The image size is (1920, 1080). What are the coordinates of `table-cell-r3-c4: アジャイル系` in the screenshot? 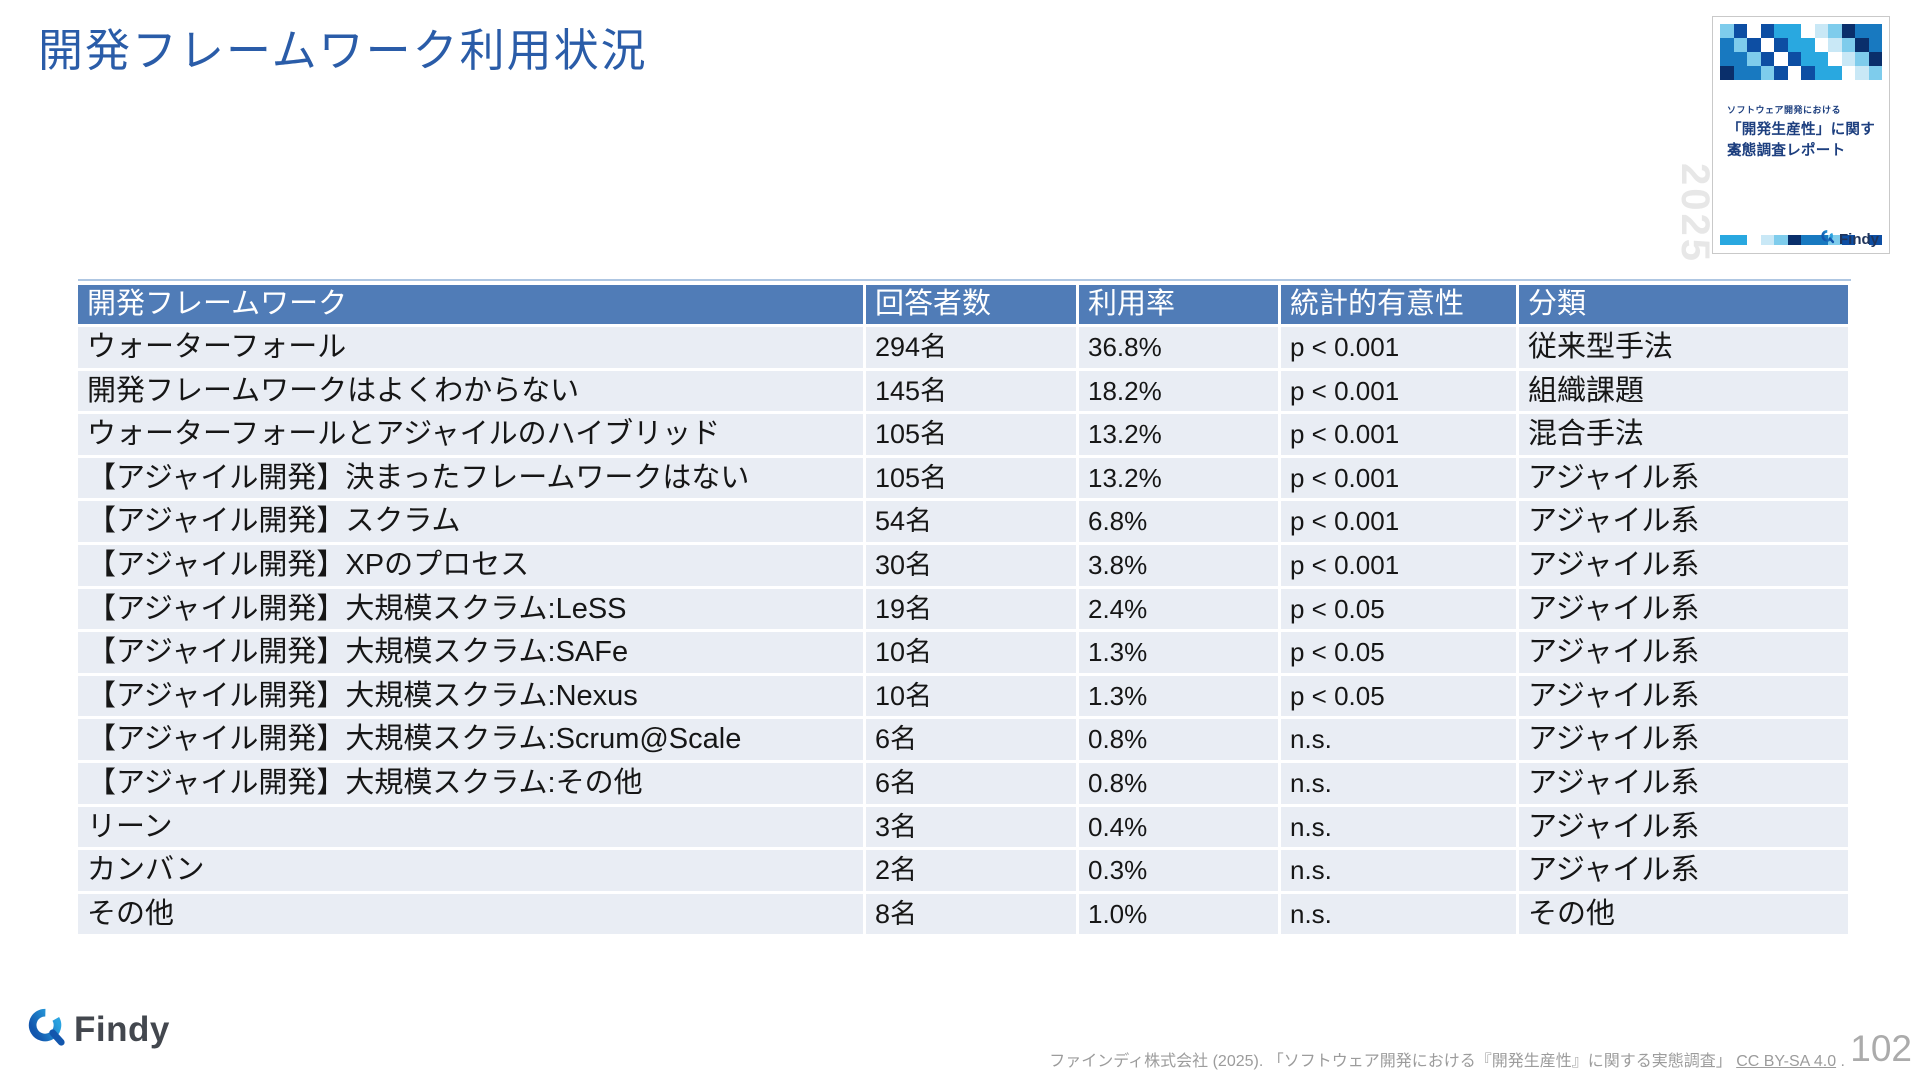 It's located at (1683, 478).